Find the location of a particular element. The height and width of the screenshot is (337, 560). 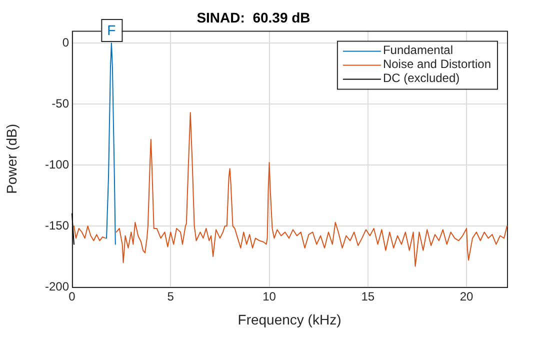

y-tick-label: 0 is located at coordinates (66, 42).